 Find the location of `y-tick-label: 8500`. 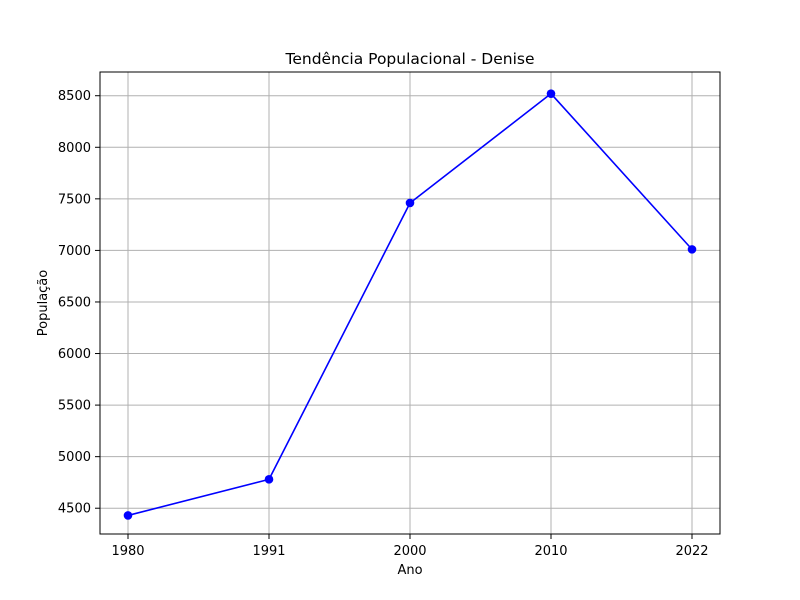

y-tick-label: 8500 is located at coordinates (74, 96).